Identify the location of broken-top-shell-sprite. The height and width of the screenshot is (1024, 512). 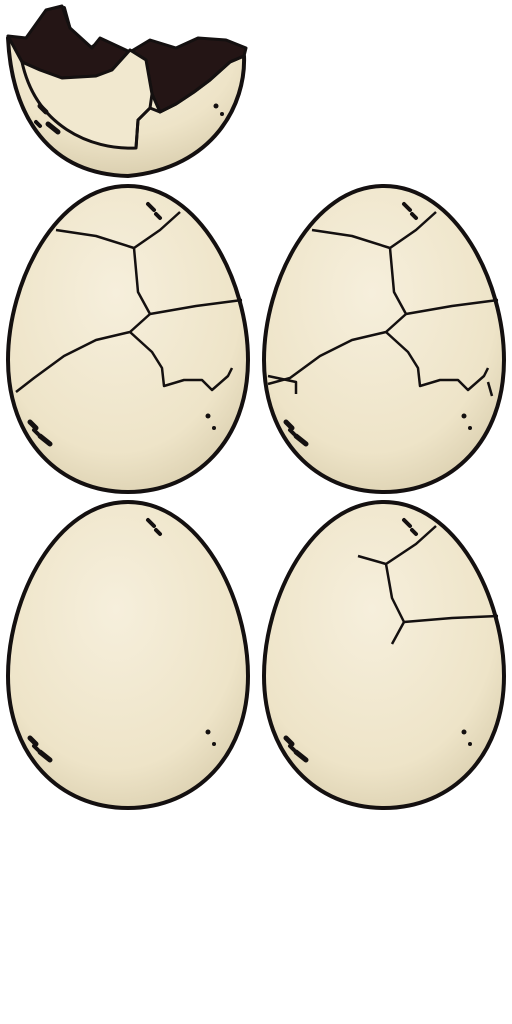
(128, 92).